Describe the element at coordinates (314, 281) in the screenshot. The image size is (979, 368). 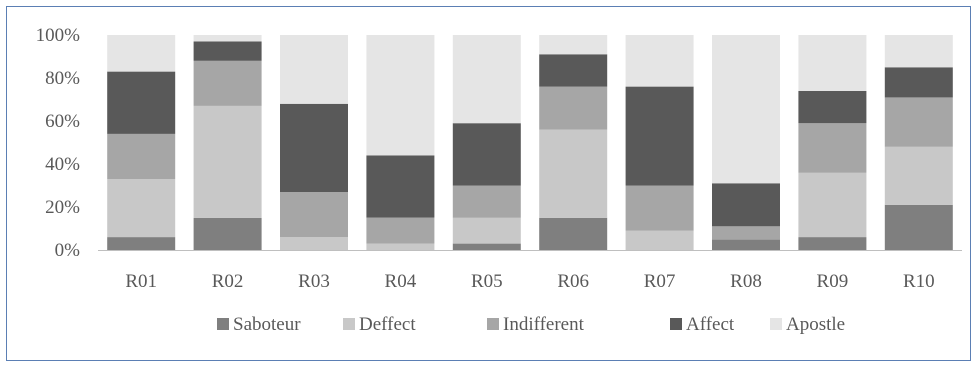
I see `x-tick-label: R03` at that location.